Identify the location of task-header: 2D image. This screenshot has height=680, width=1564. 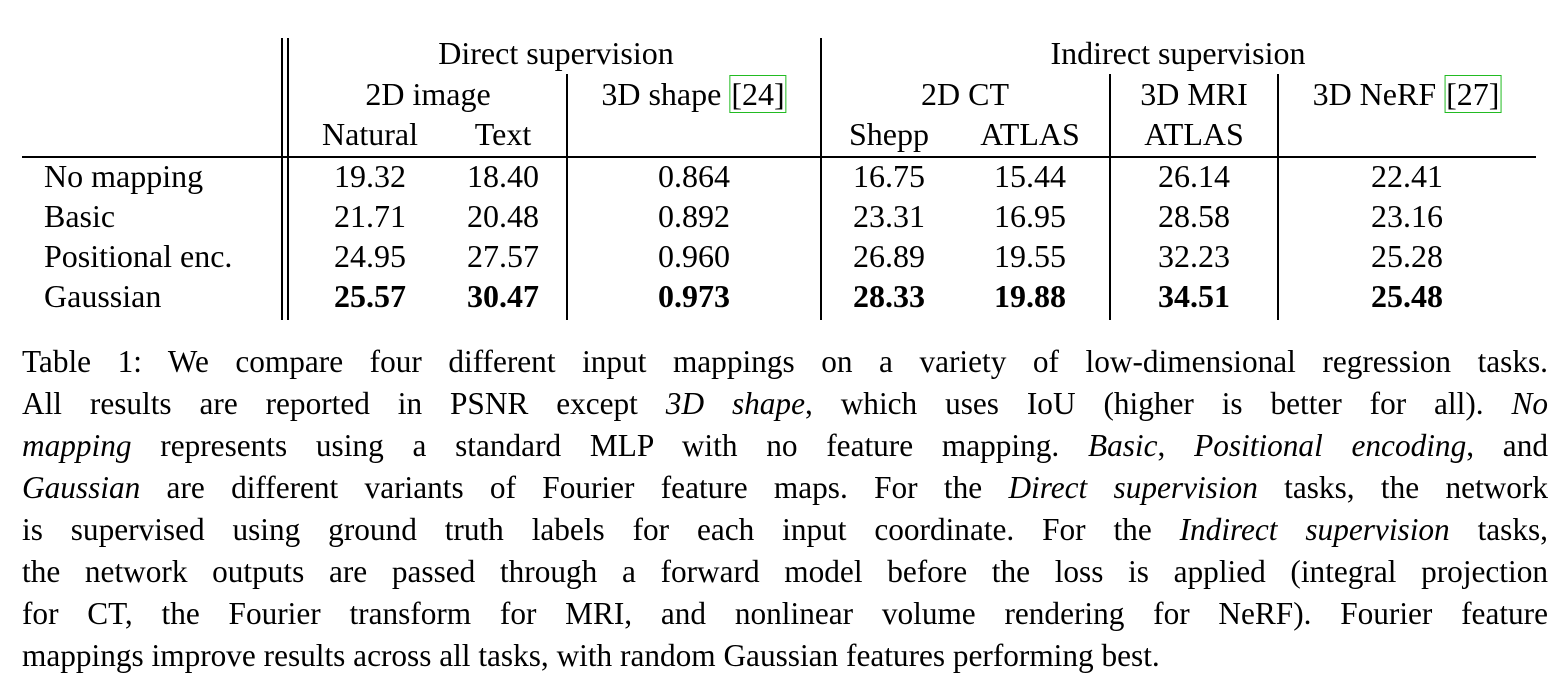
(427, 94).